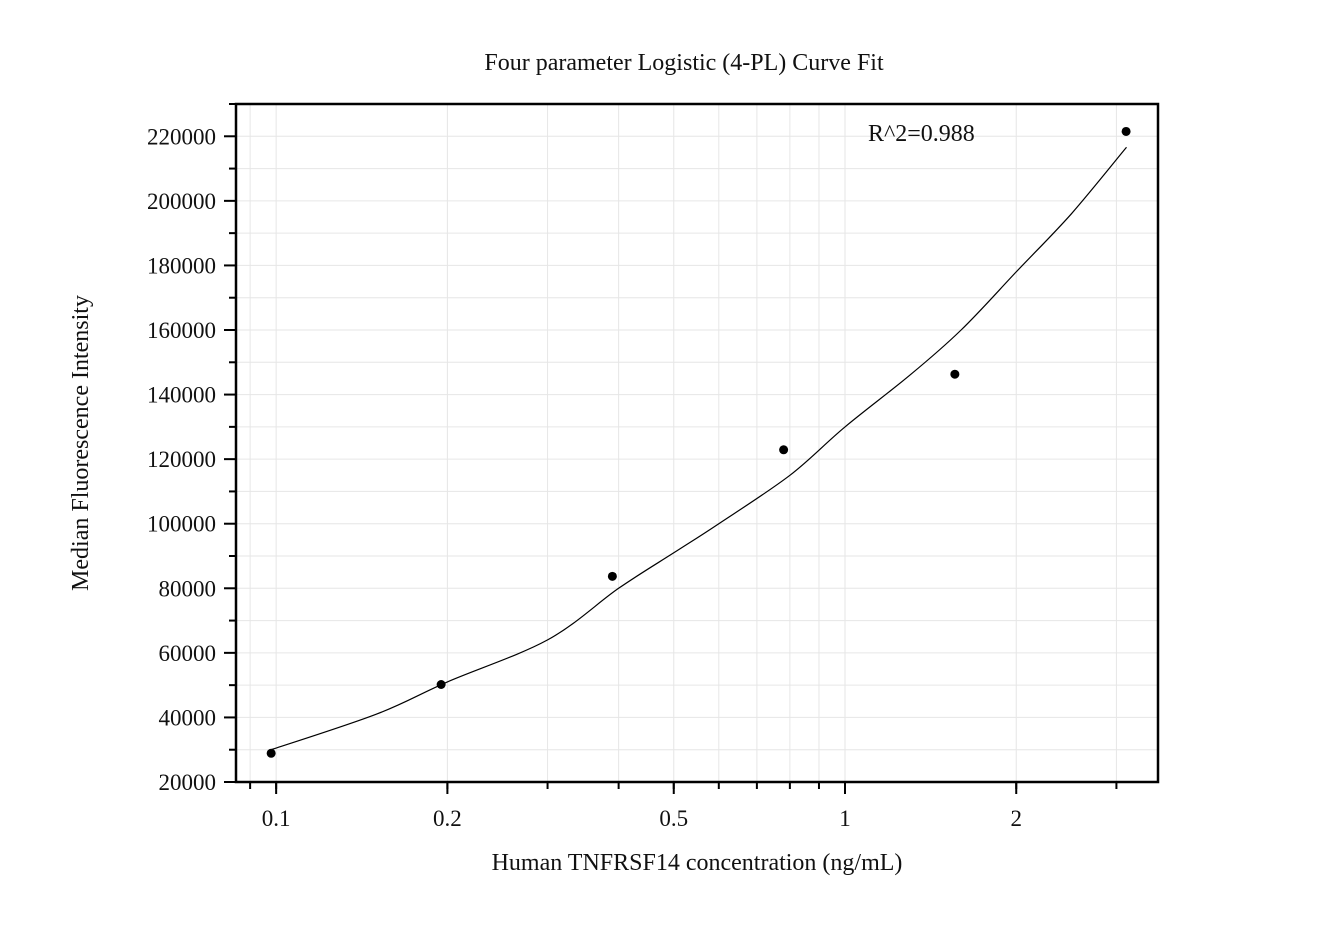 Image resolution: width=1338 pixels, height=930 pixels. Describe the element at coordinates (921, 134) in the screenshot. I see `r-squared-annotation: R^2=0.988` at that location.